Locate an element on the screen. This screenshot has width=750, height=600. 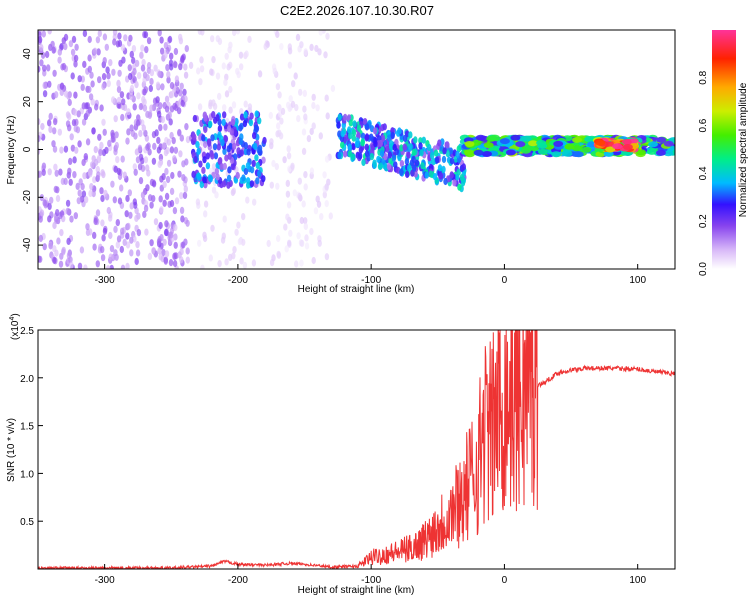
colorbar-label: Normalized spectral amplitude is located at coordinates (743, 149).